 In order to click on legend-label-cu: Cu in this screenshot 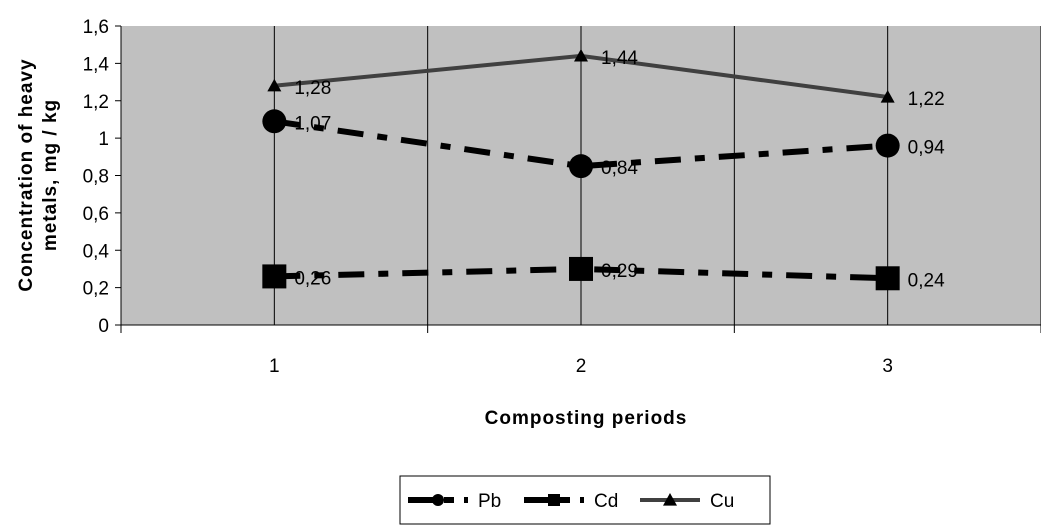, I will do `click(722, 501)`.